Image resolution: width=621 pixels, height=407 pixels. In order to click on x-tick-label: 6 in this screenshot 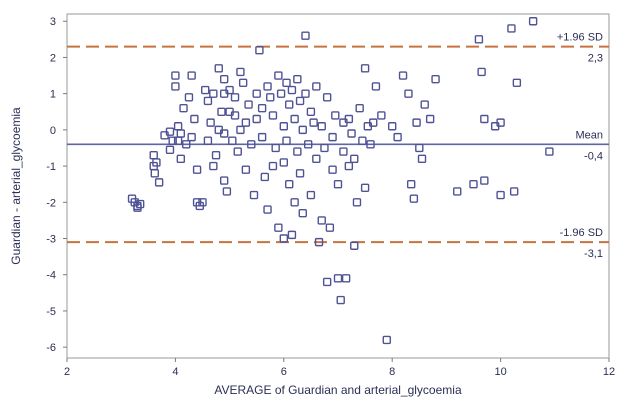, I will do `click(284, 372)`.